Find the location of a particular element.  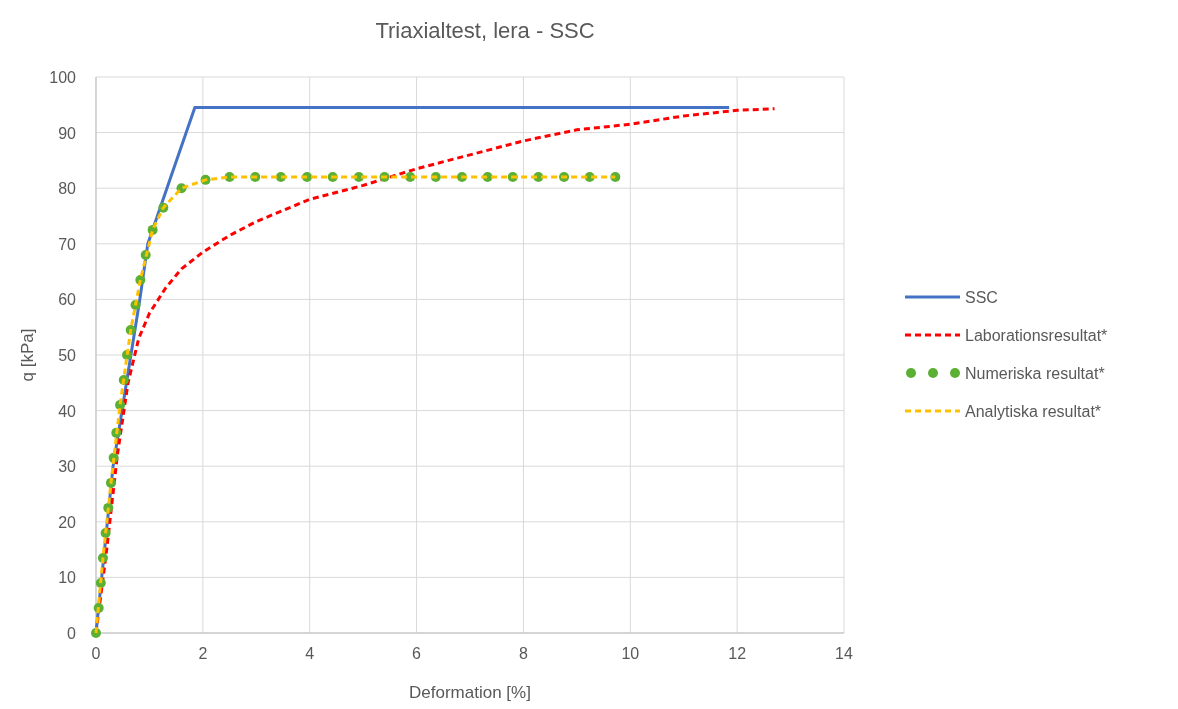

chart-title: Triaxialtest, lera - SSC is located at coordinates (485, 30).